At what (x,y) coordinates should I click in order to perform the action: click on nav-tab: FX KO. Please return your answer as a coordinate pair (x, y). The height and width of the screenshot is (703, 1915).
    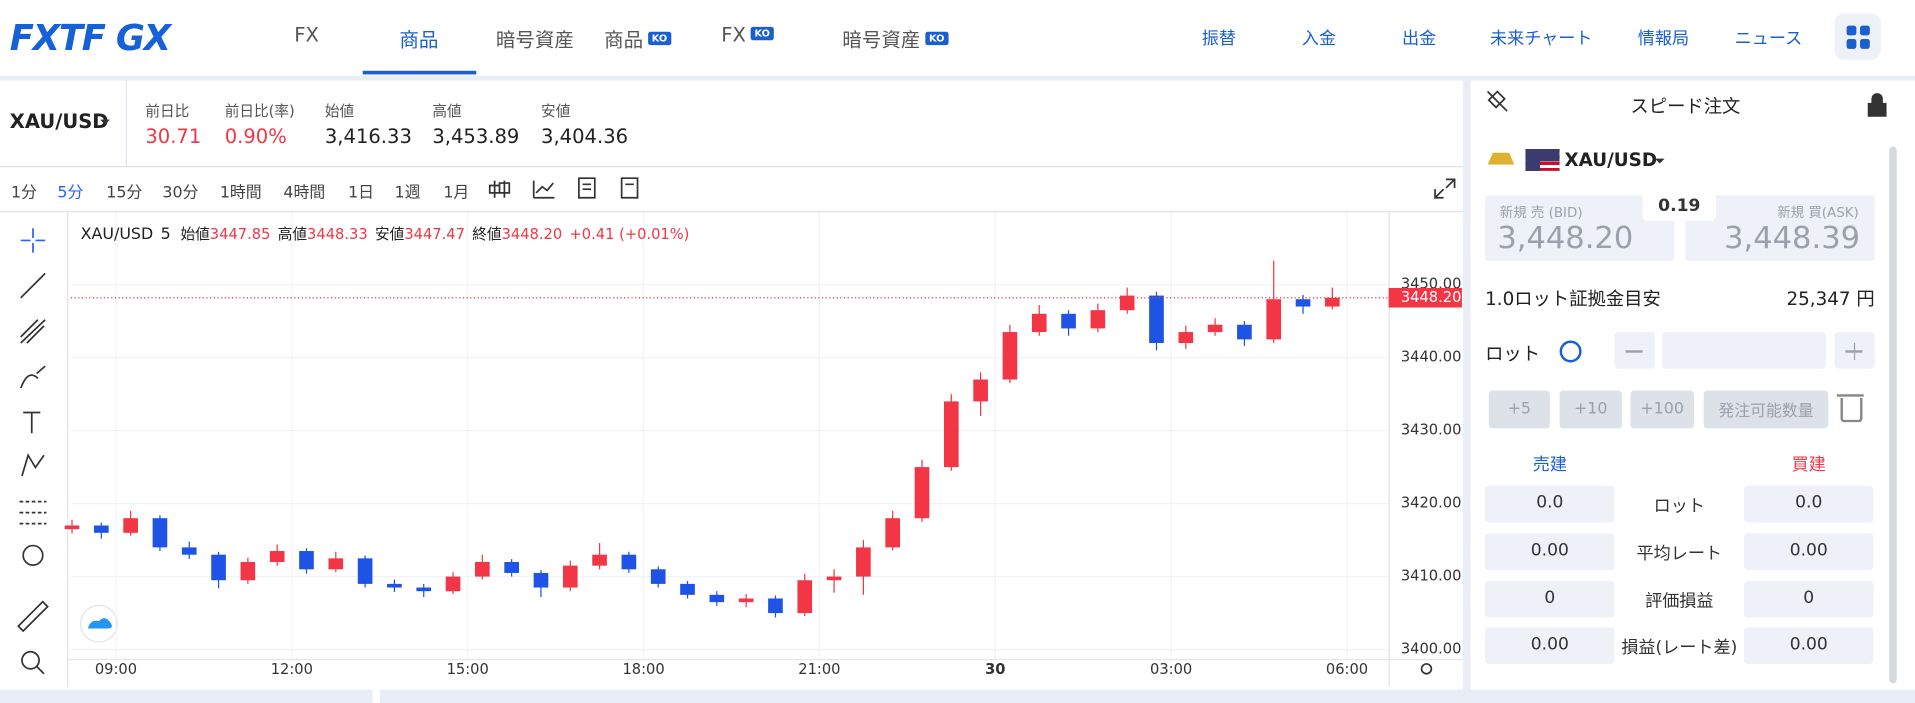
    Looking at the image, I should click on (747, 34).